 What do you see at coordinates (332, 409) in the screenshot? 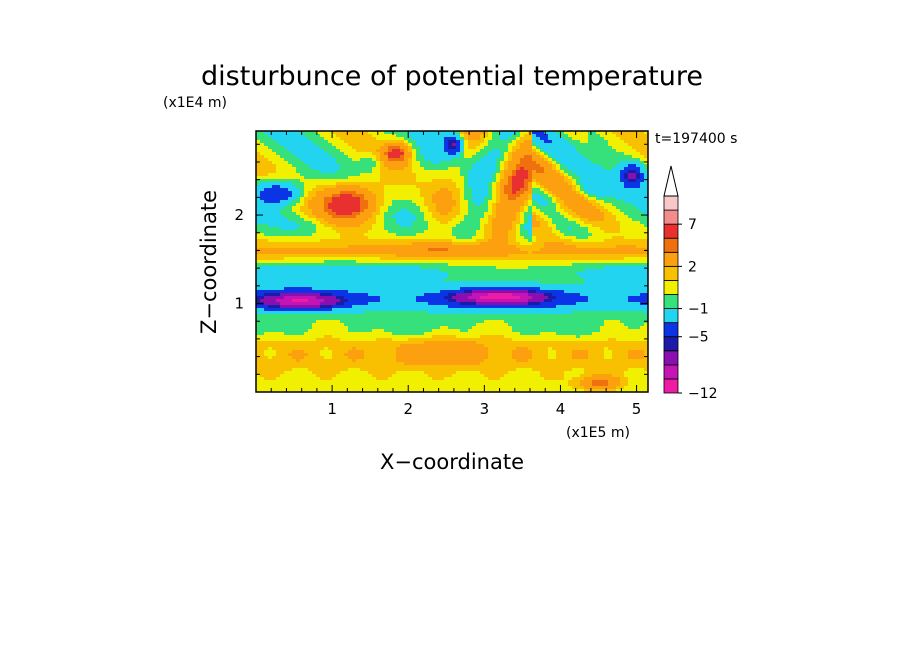
I see `x-tick-label: 1` at bounding box center [332, 409].